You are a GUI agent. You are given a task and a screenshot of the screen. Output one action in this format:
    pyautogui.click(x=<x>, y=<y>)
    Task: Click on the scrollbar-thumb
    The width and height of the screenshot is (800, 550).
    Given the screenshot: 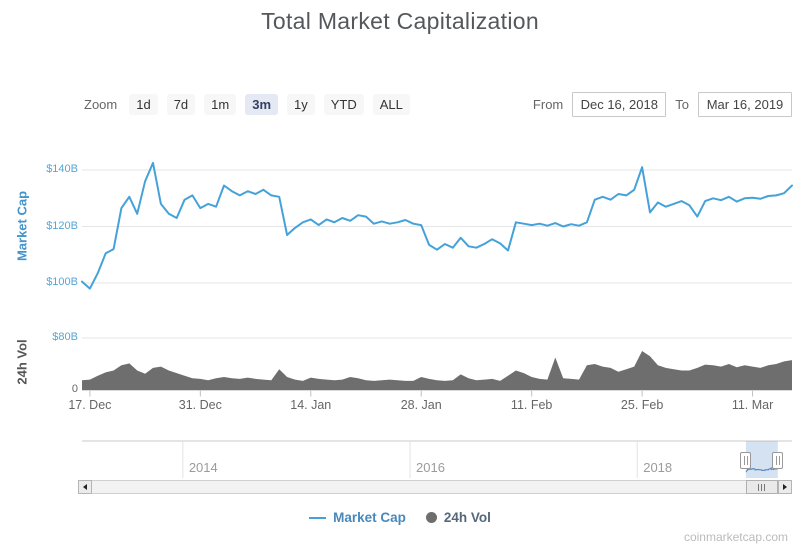 What is the action you would take?
    pyautogui.click(x=761, y=487)
    